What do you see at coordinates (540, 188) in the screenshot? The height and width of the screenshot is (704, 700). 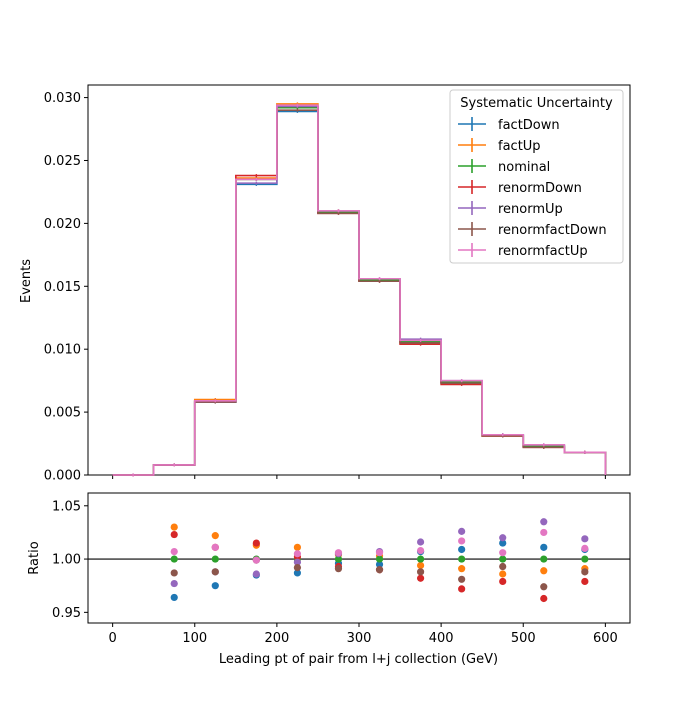 I see `legend-label: renormDown` at bounding box center [540, 188].